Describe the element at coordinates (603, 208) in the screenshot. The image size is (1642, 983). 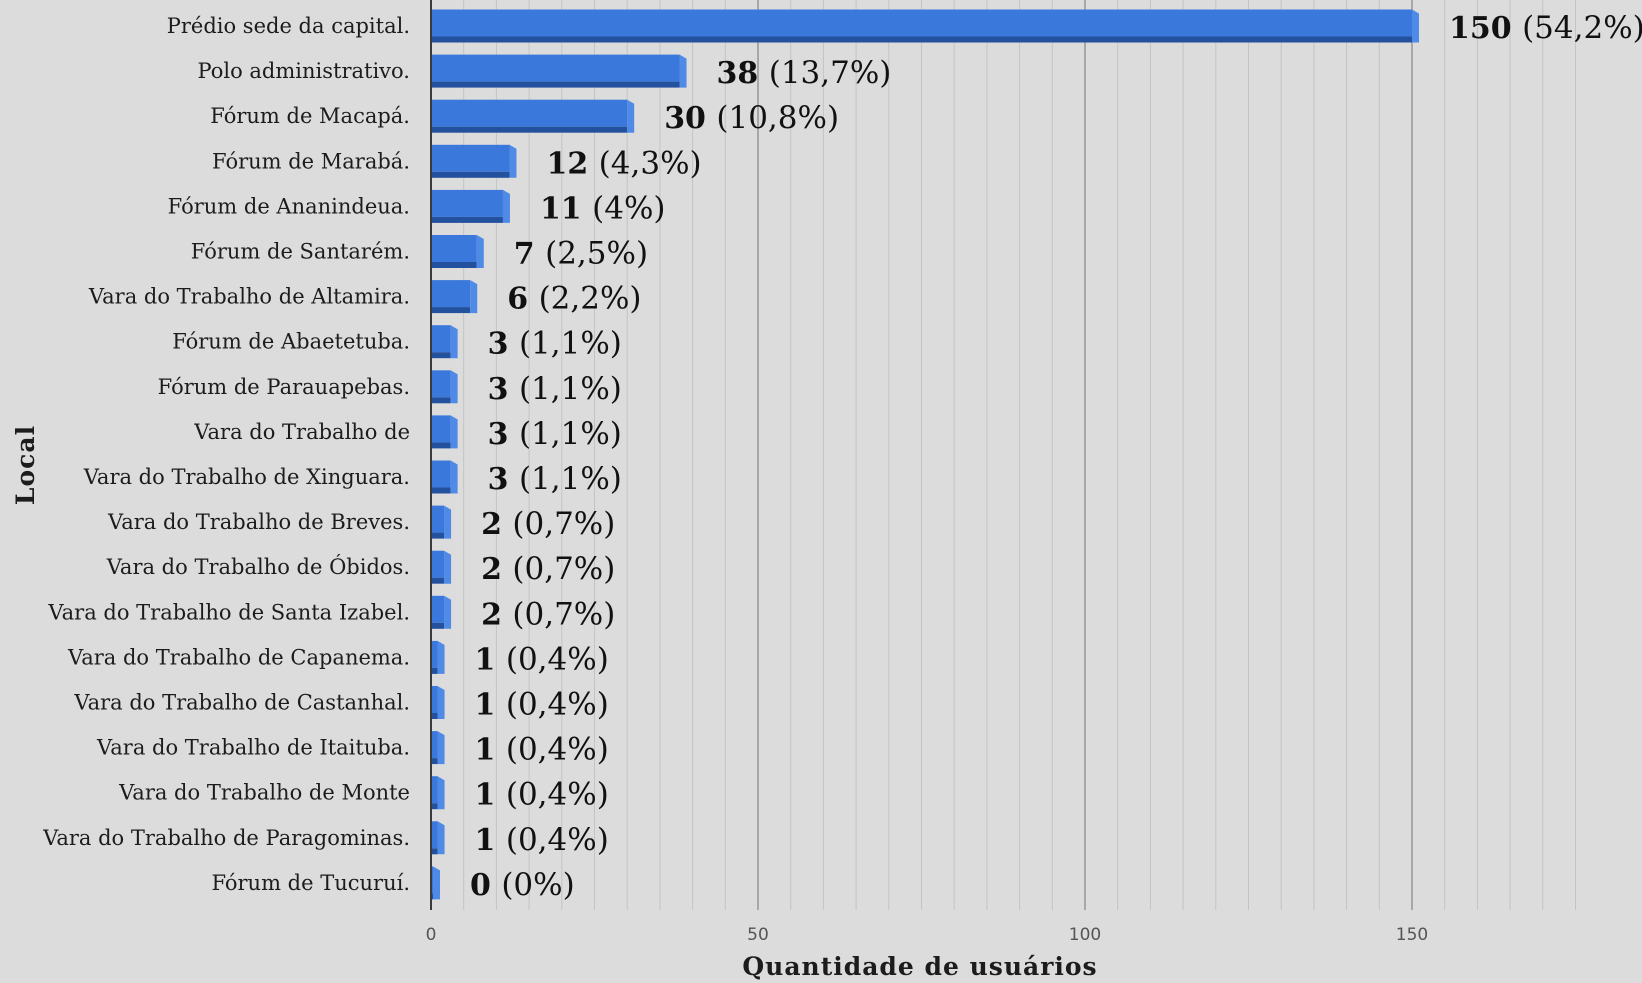
I see `value-label: 11 (4%)` at that location.